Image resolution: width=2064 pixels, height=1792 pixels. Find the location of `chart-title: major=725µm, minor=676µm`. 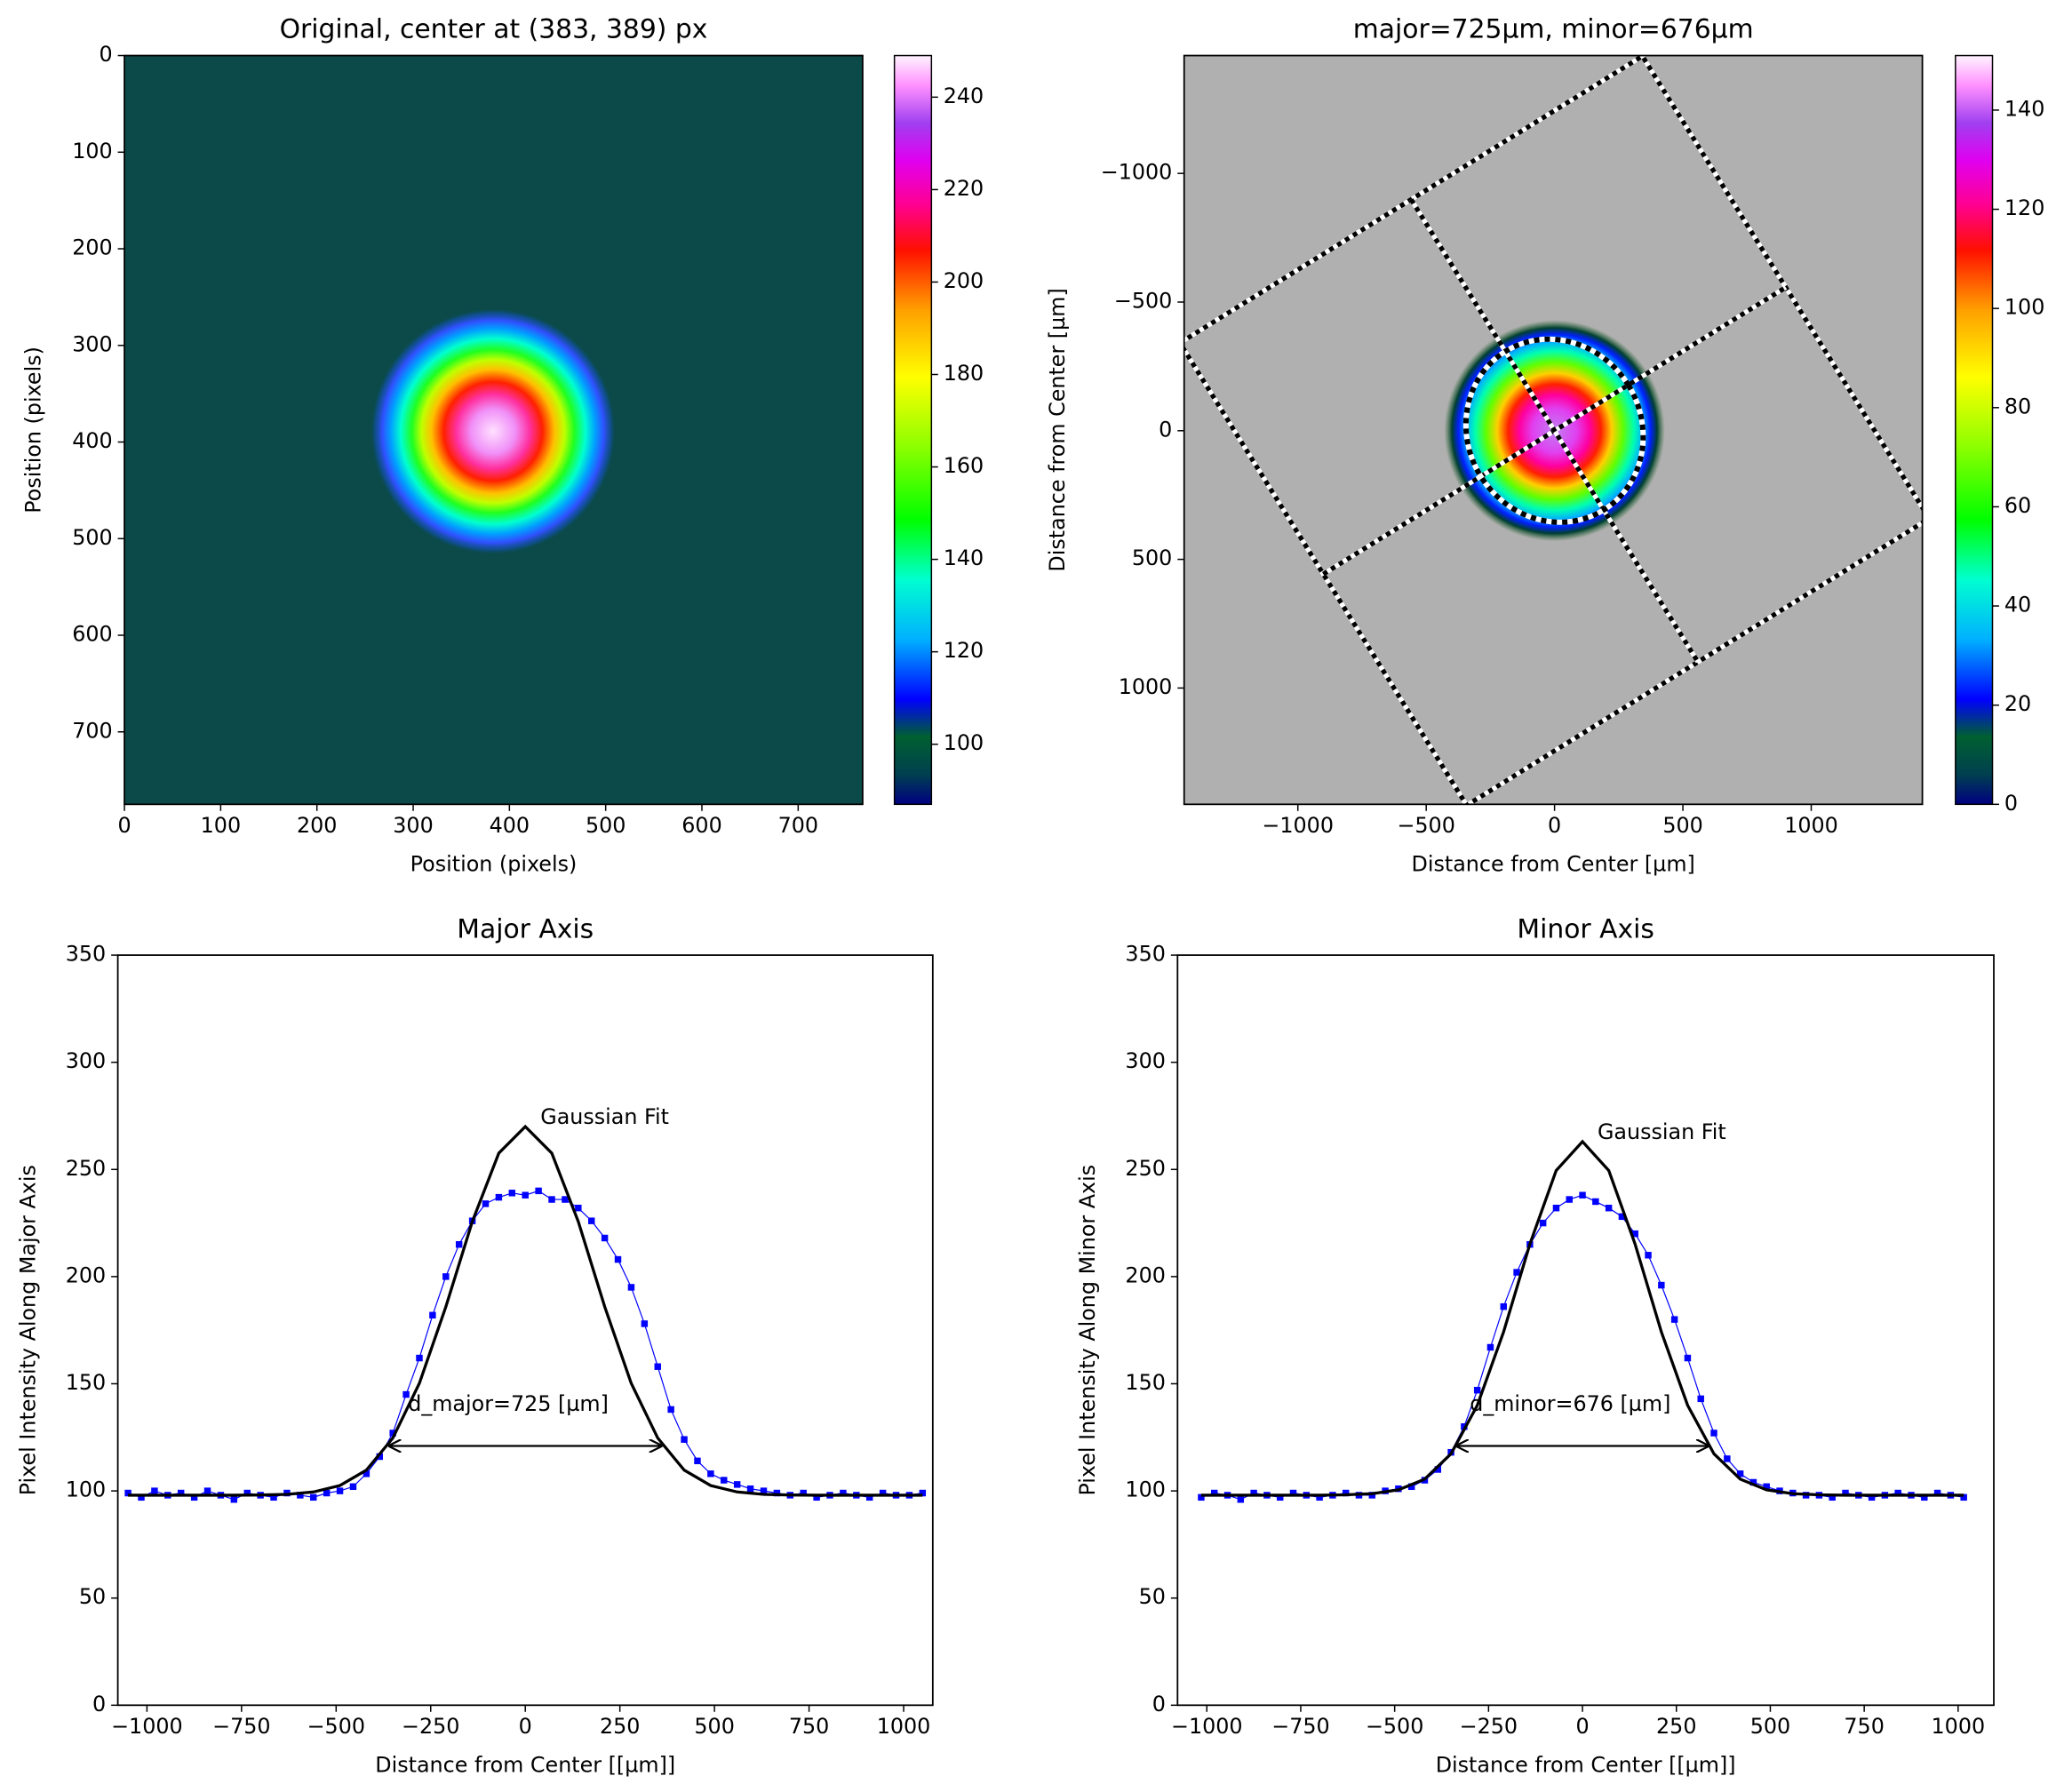

chart-title: major=725µm, minor=676µm is located at coordinates (1553, 29).